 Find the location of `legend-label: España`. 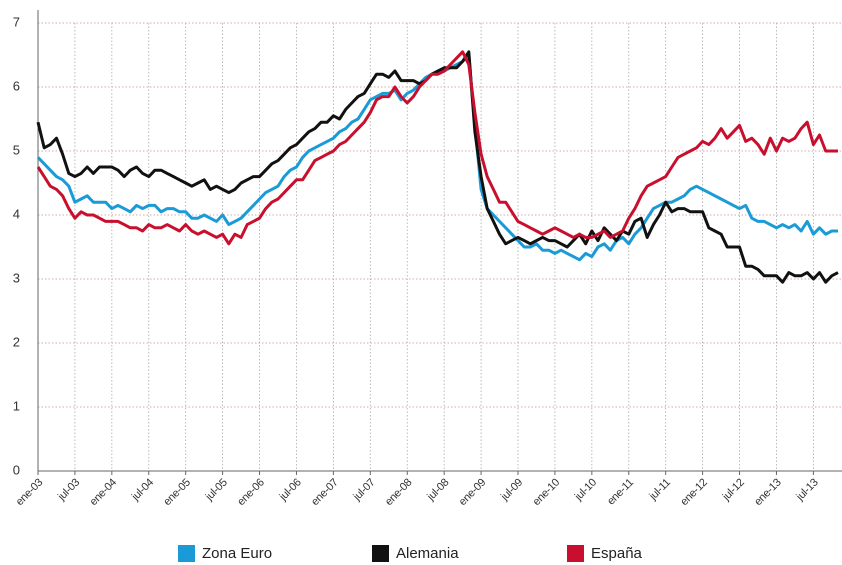

legend-label: España is located at coordinates (617, 553).